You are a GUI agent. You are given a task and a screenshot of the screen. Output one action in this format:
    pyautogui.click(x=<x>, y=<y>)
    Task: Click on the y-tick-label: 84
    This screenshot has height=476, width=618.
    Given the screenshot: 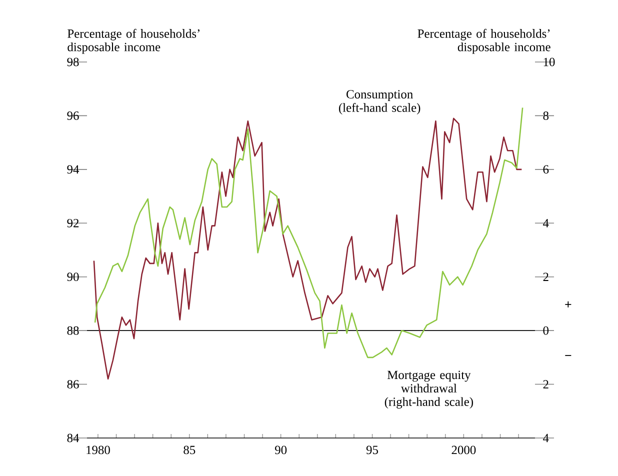 What is the action you would take?
    pyautogui.click(x=73, y=438)
    